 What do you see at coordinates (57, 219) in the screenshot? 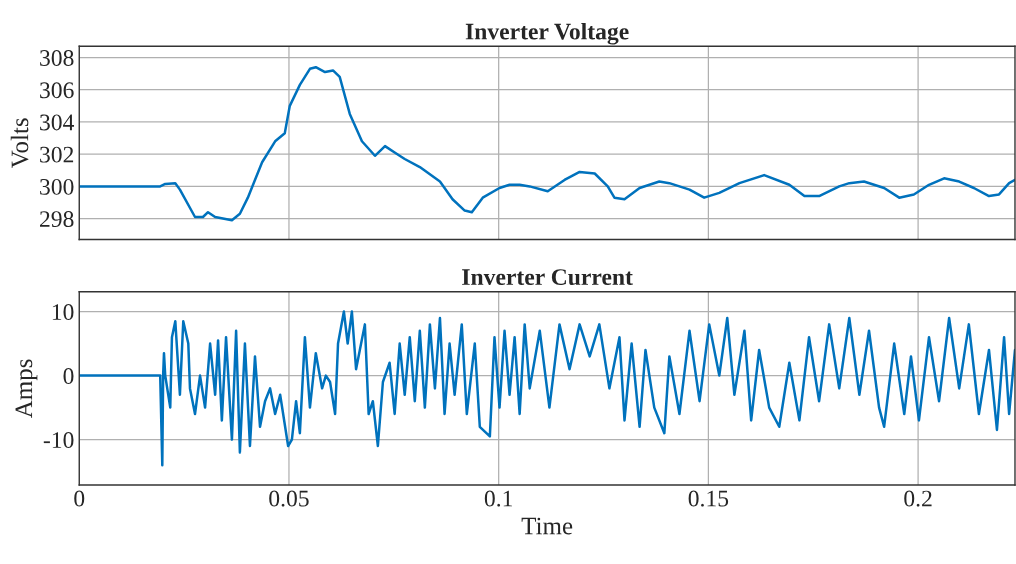
I see `y-tick-label: 298` at bounding box center [57, 219].